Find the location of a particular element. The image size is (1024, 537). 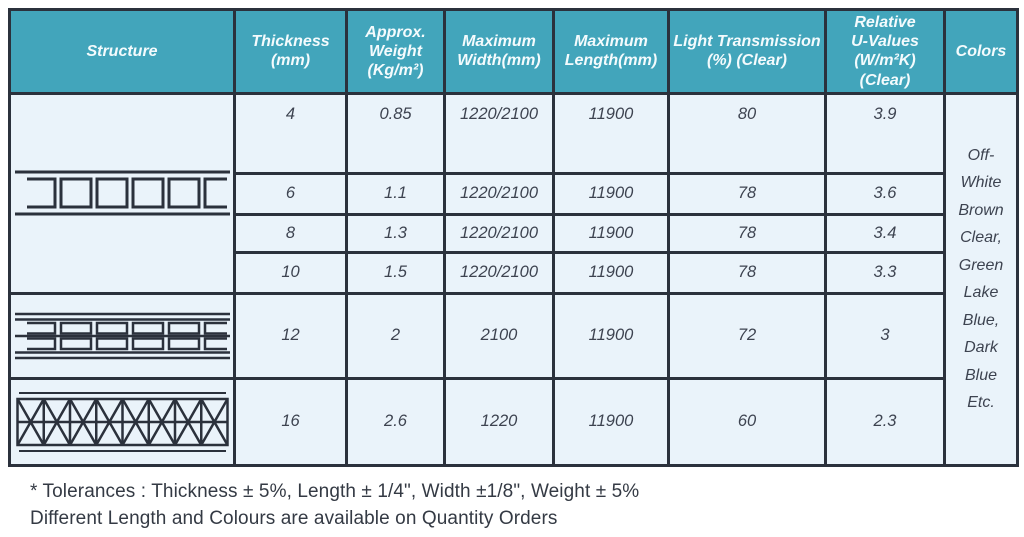

table-row: 10 1.5 1220/2100 11900 78 3.3 is located at coordinates (514, 272).